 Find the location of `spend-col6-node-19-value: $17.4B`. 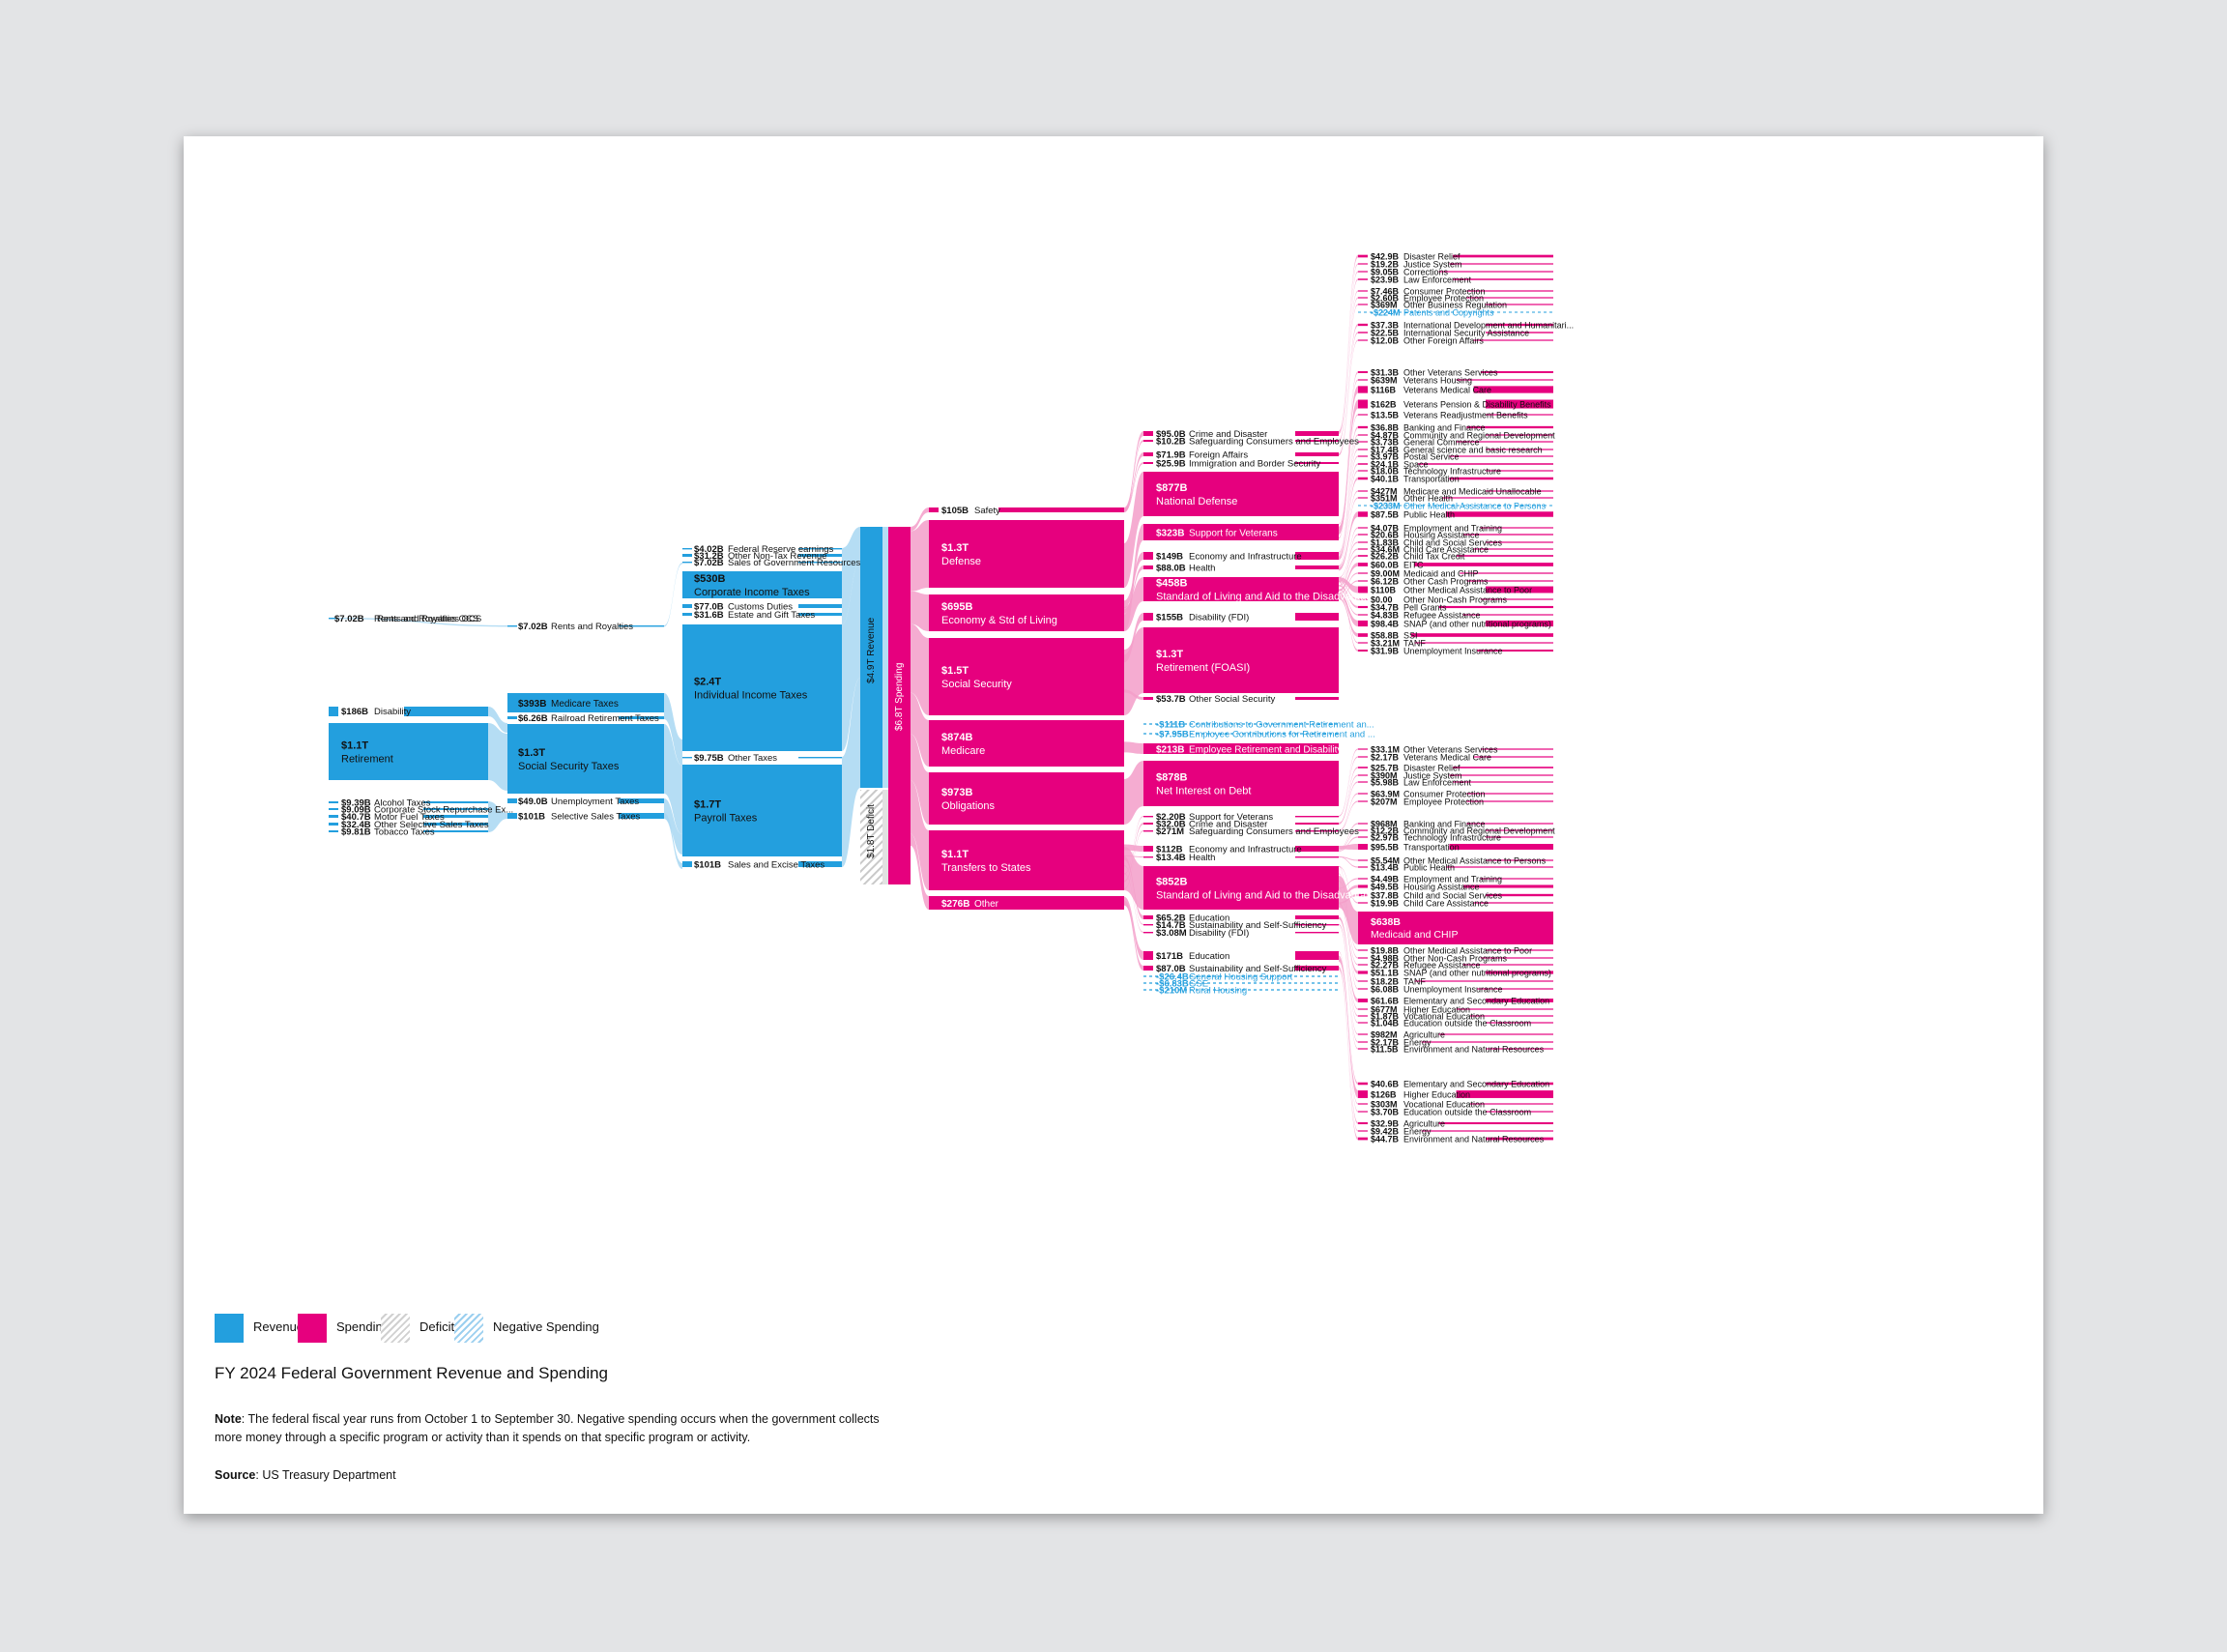

spend-col6-node-19-value: $17.4B is located at coordinates (1385, 450).